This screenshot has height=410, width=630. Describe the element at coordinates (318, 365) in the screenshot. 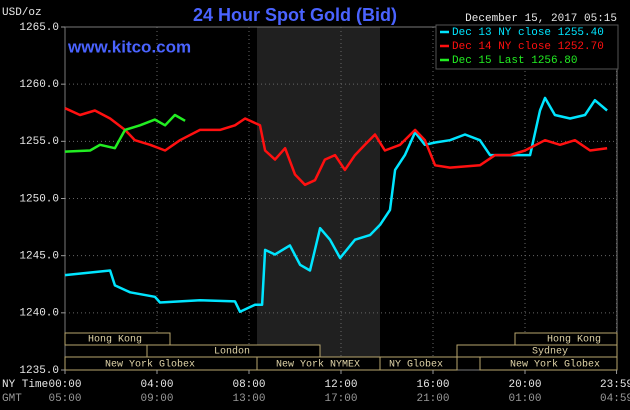

I see `session-label: New York NYMEX` at that location.